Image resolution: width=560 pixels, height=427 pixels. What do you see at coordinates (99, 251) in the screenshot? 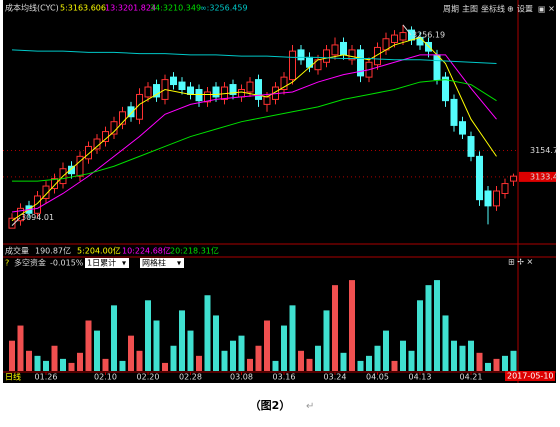
I see `volume-ma: 5:204.00亿` at bounding box center [99, 251].